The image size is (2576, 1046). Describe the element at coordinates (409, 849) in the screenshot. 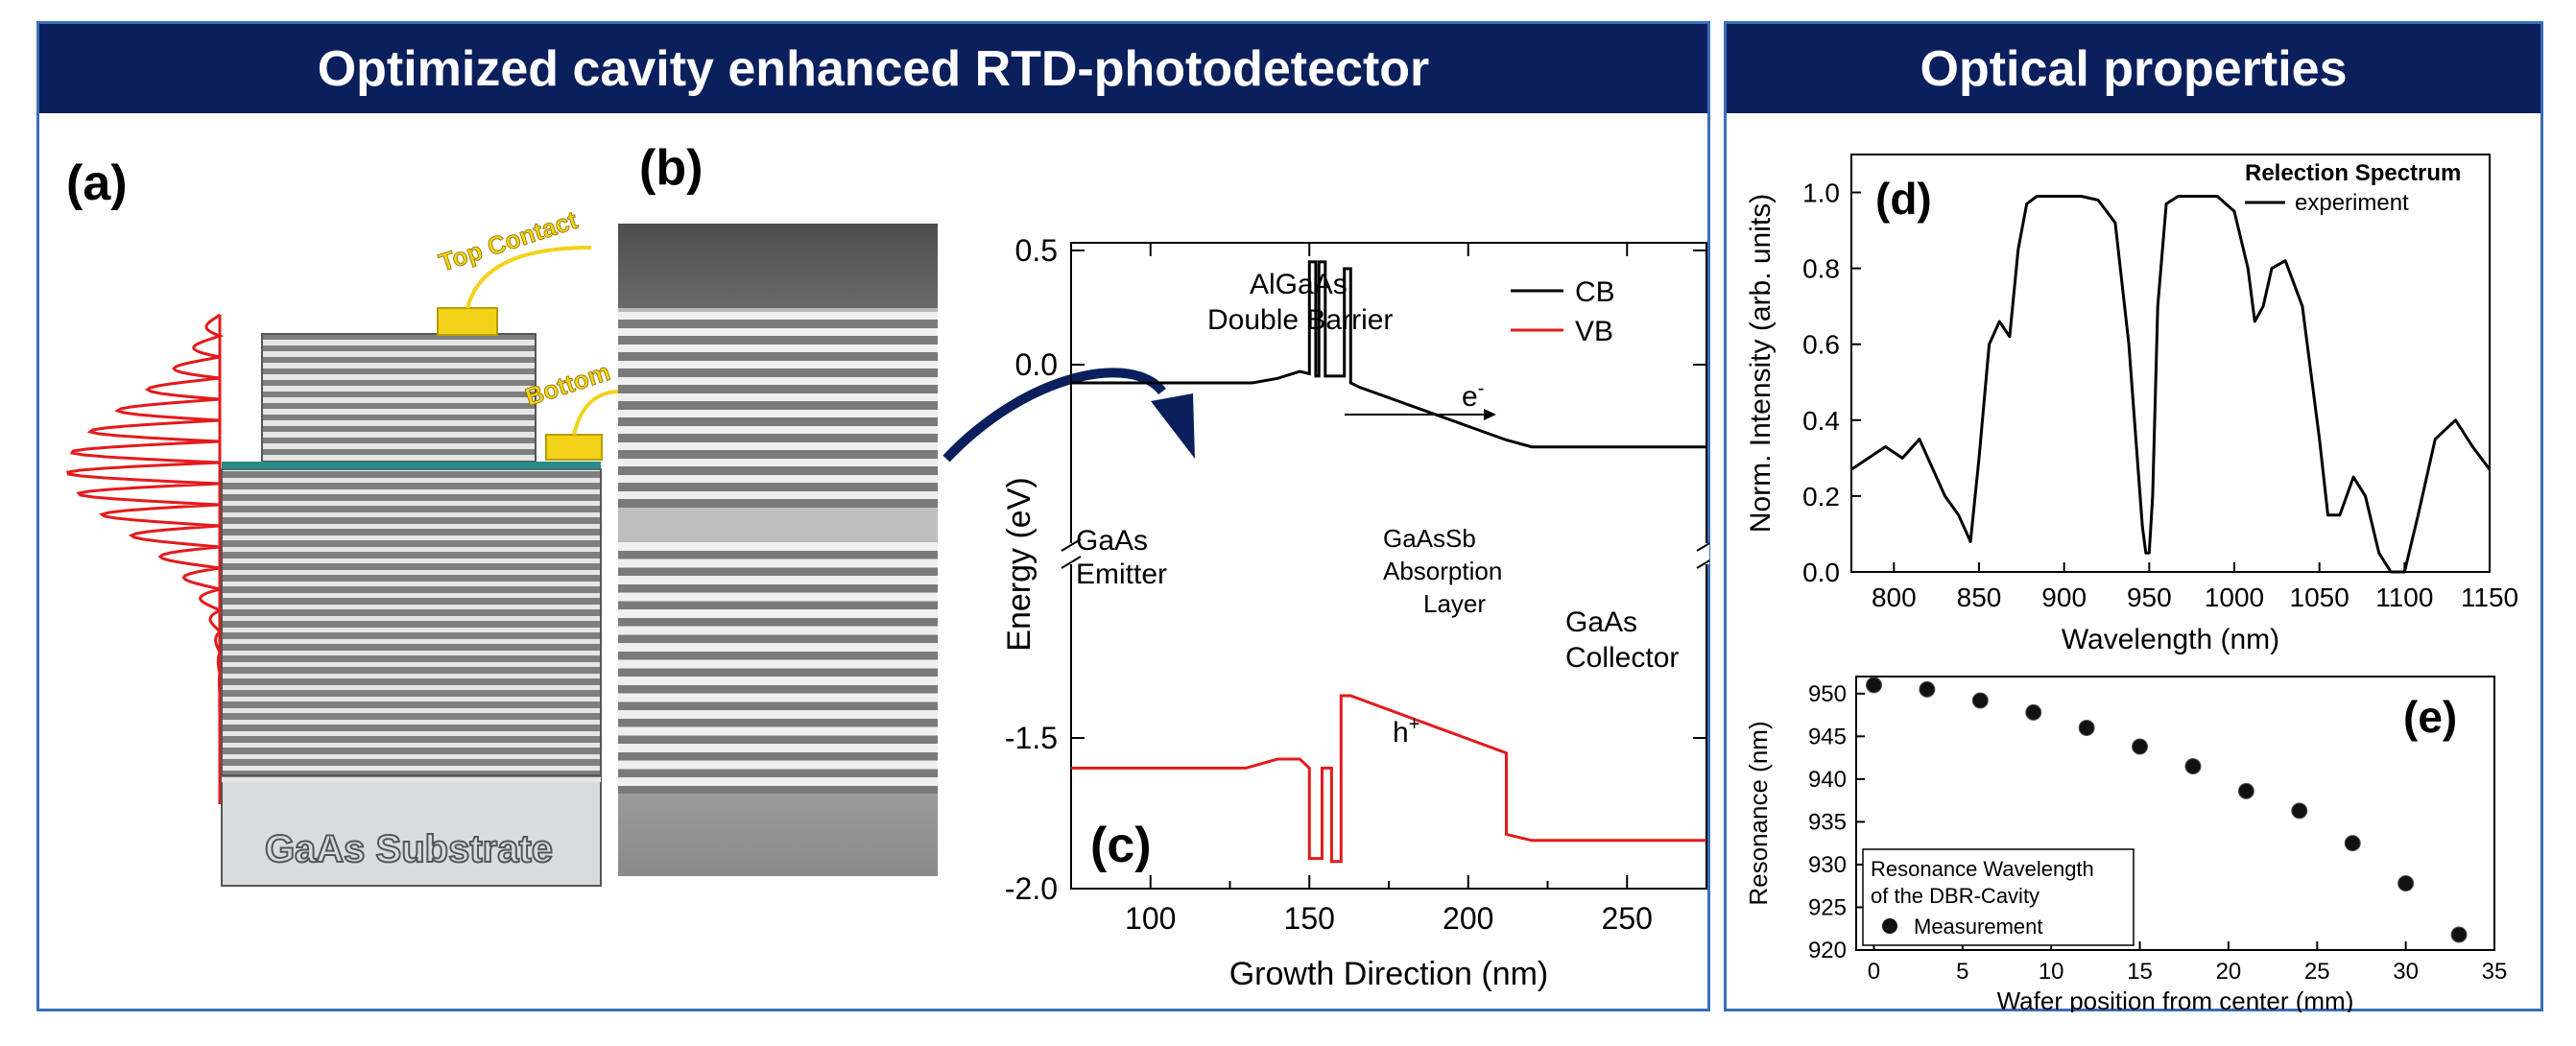

I see `substrate-label: GaAs Substrate` at that location.